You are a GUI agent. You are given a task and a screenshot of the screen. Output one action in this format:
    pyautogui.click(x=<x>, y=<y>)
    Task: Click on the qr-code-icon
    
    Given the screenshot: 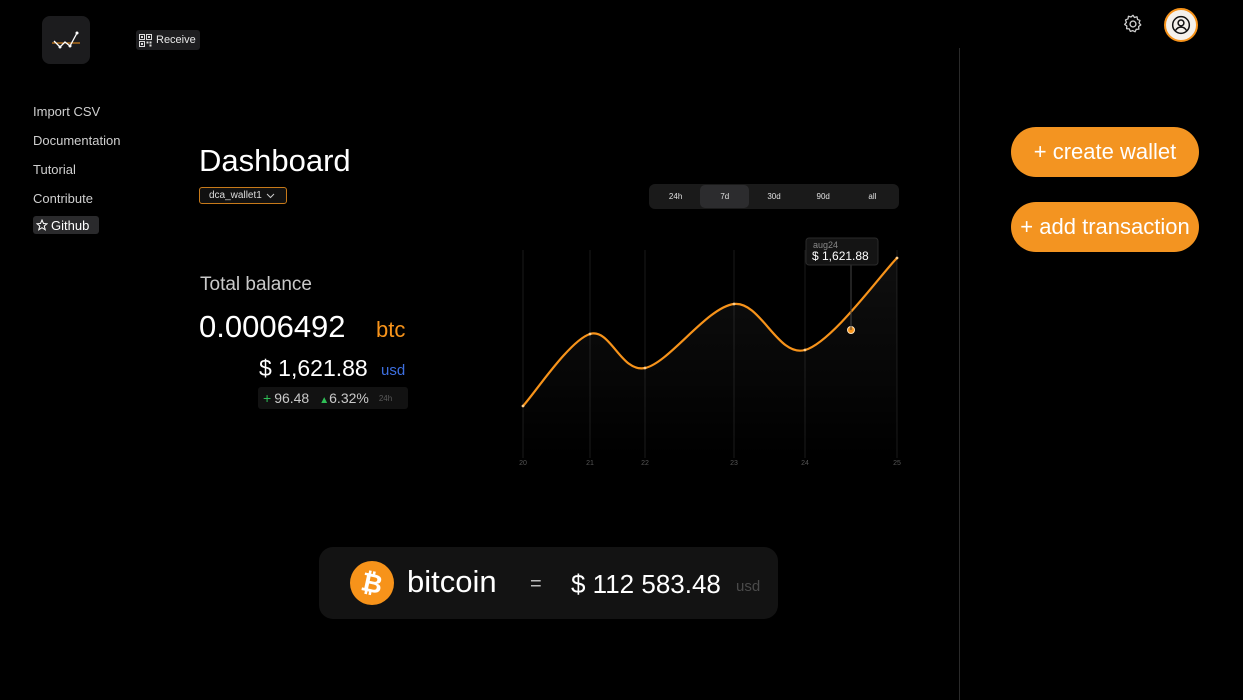 What is the action you would take?
    pyautogui.click(x=145, y=40)
    